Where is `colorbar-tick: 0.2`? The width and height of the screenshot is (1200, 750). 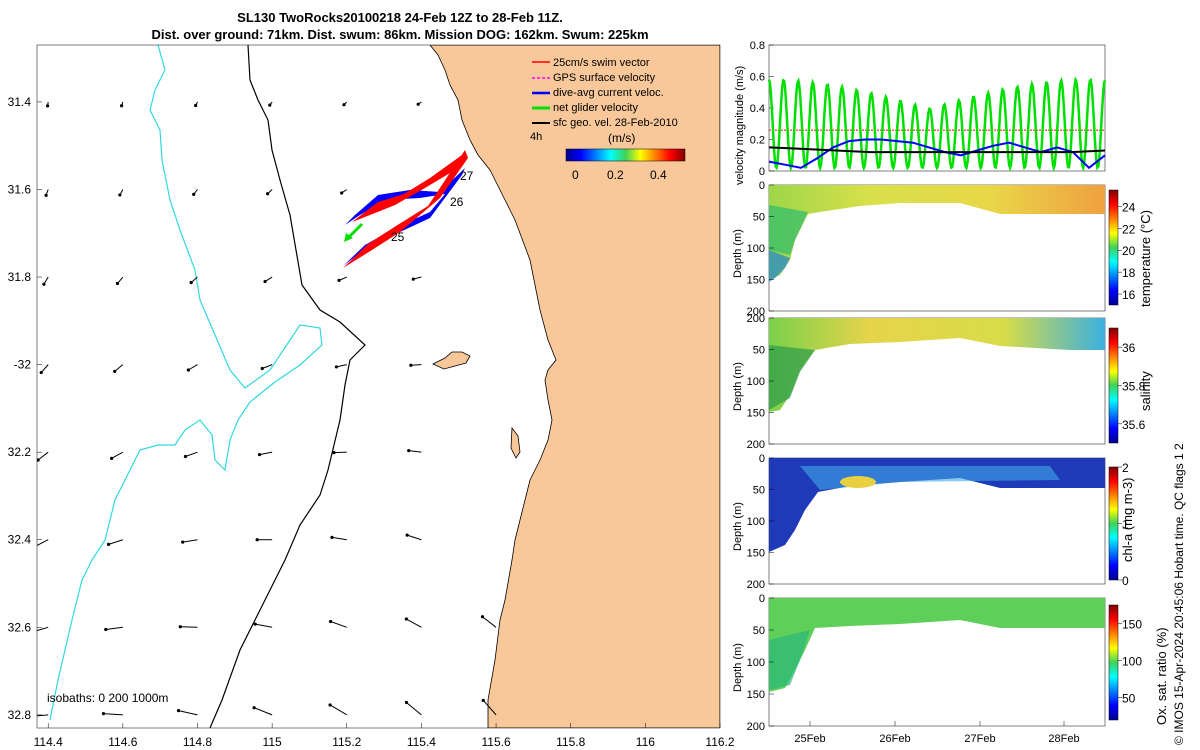 colorbar-tick: 0.2 is located at coordinates (615, 175).